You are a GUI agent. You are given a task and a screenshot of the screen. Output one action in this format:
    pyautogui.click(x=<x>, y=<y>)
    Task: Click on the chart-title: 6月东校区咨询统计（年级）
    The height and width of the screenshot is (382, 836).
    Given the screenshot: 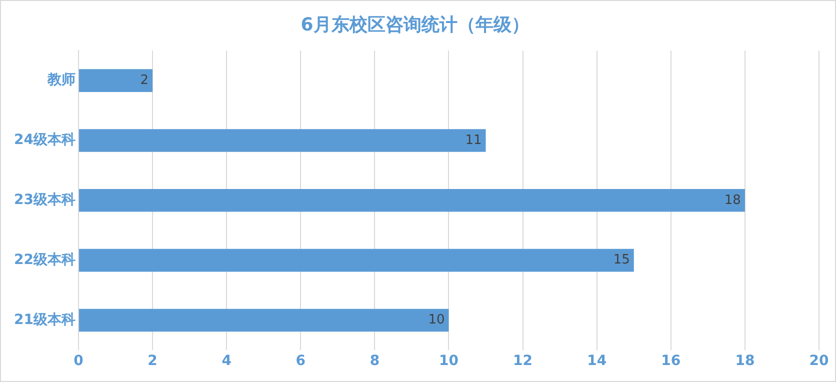 What is the action you would take?
    pyautogui.click(x=415, y=25)
    